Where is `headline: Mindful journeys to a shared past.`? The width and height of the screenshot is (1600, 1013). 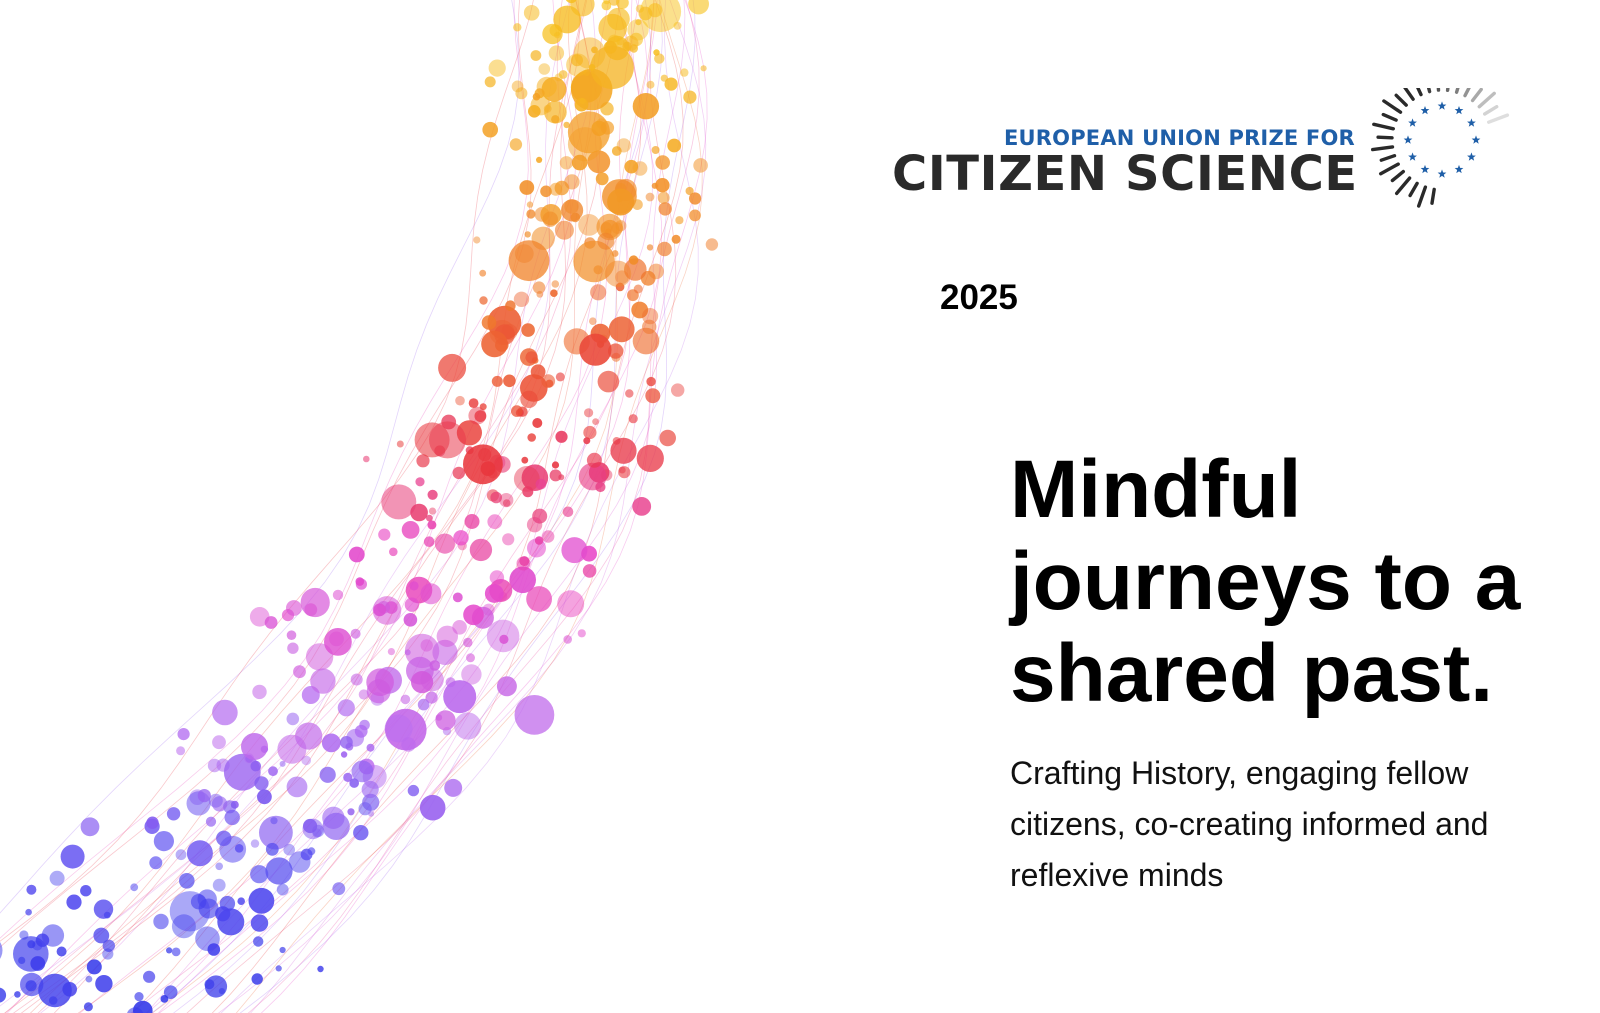 headline: Mindful journeys to a shared past. is located at coordinates (1300, 582).